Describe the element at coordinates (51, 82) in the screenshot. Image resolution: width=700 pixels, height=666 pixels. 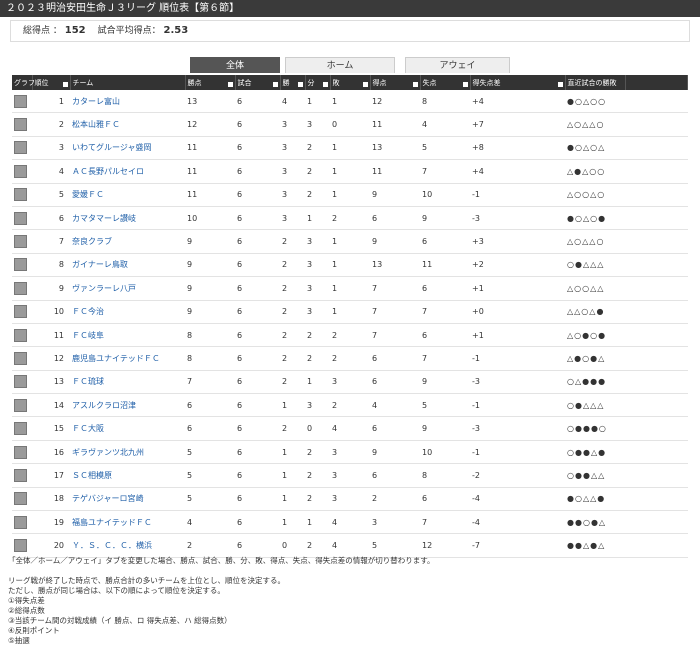
I see `column-header: 順位` at that location.